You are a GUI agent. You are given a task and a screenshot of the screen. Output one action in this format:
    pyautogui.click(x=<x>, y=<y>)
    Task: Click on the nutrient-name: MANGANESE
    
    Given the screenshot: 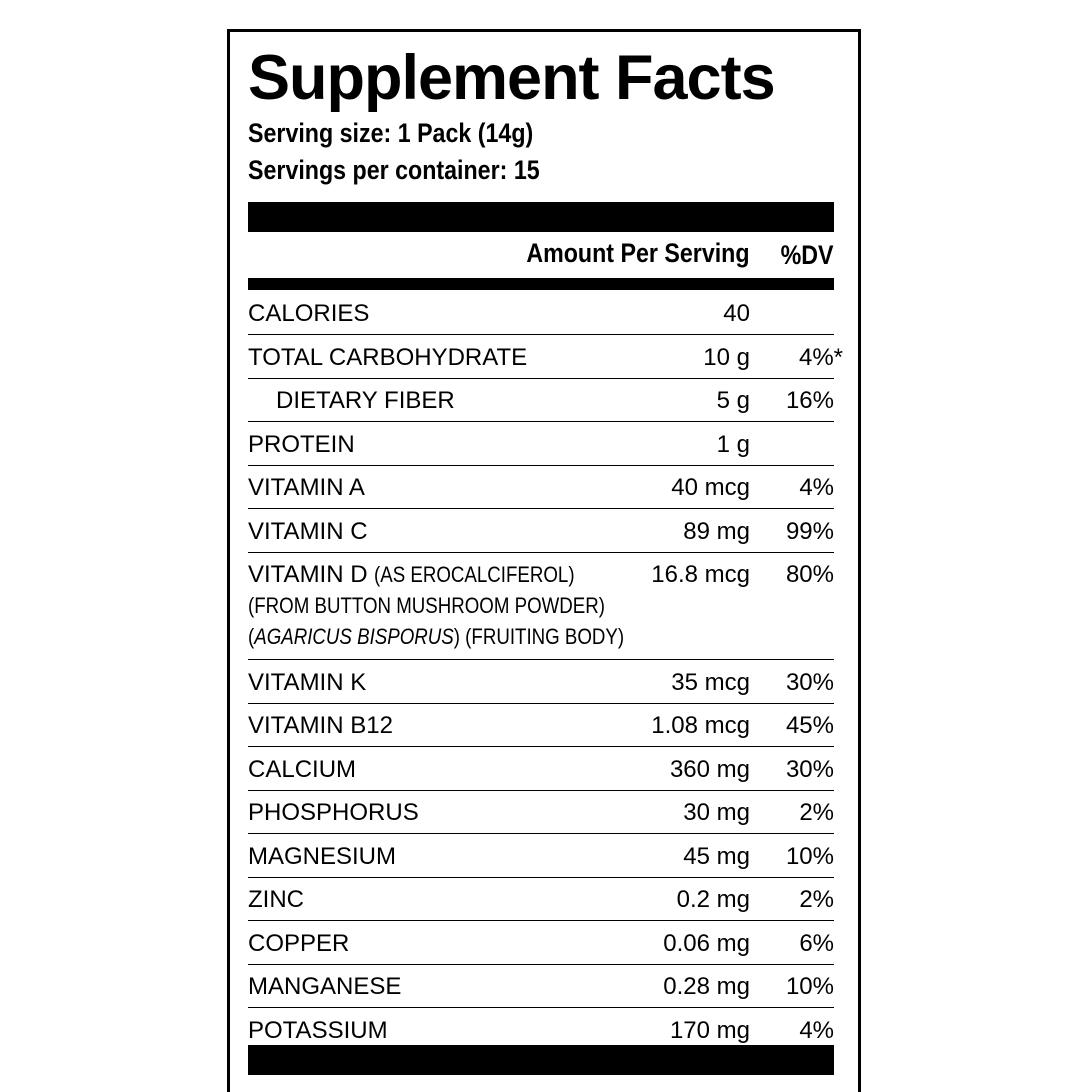 What is the action you would take?
    pyautogui.click(x=324, y=987)
    